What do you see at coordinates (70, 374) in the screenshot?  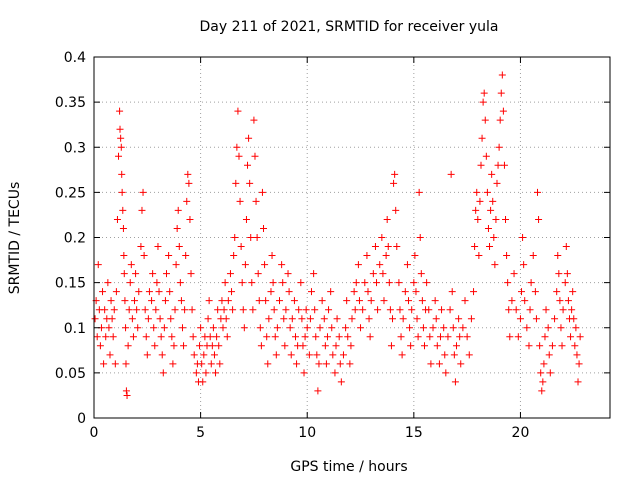 I see `y-tick-label: 0.05` at bounding box center [70, 374].